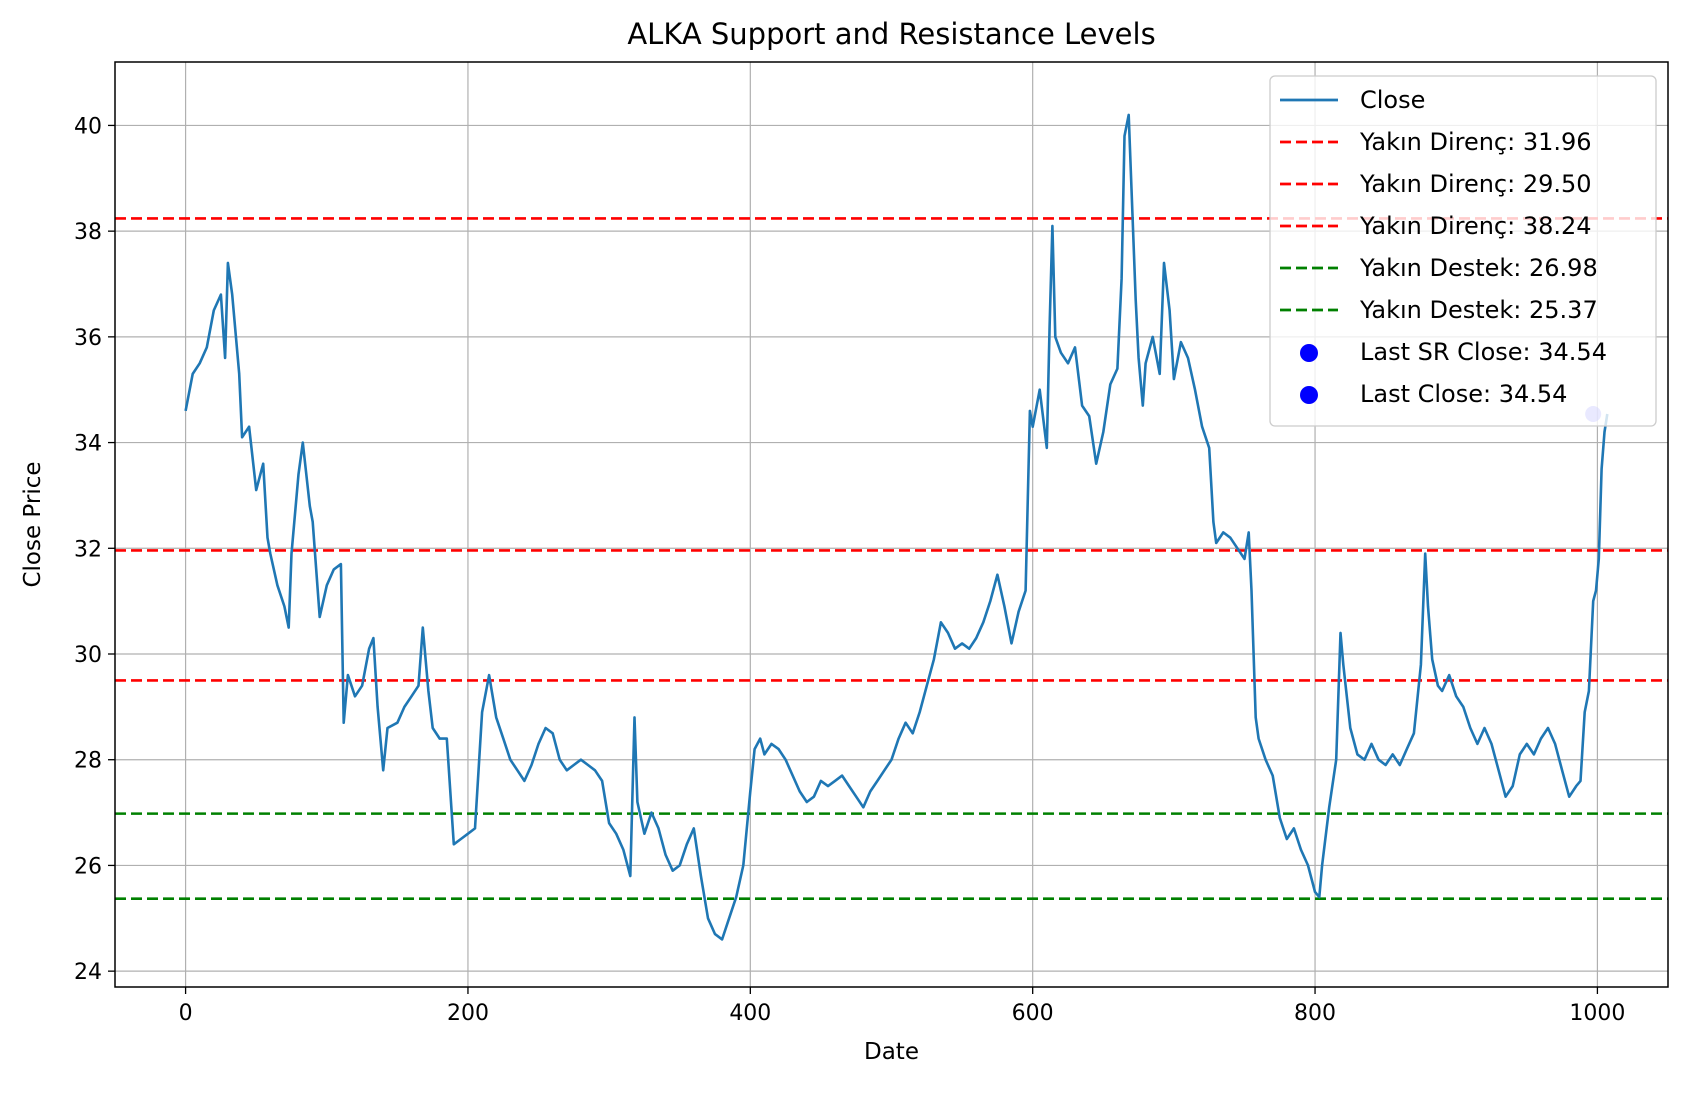  What do you see at coordinates (891, 1052) in the screenshot?
I see `x-axis-title: Date` at bounding box center [891, 1052].